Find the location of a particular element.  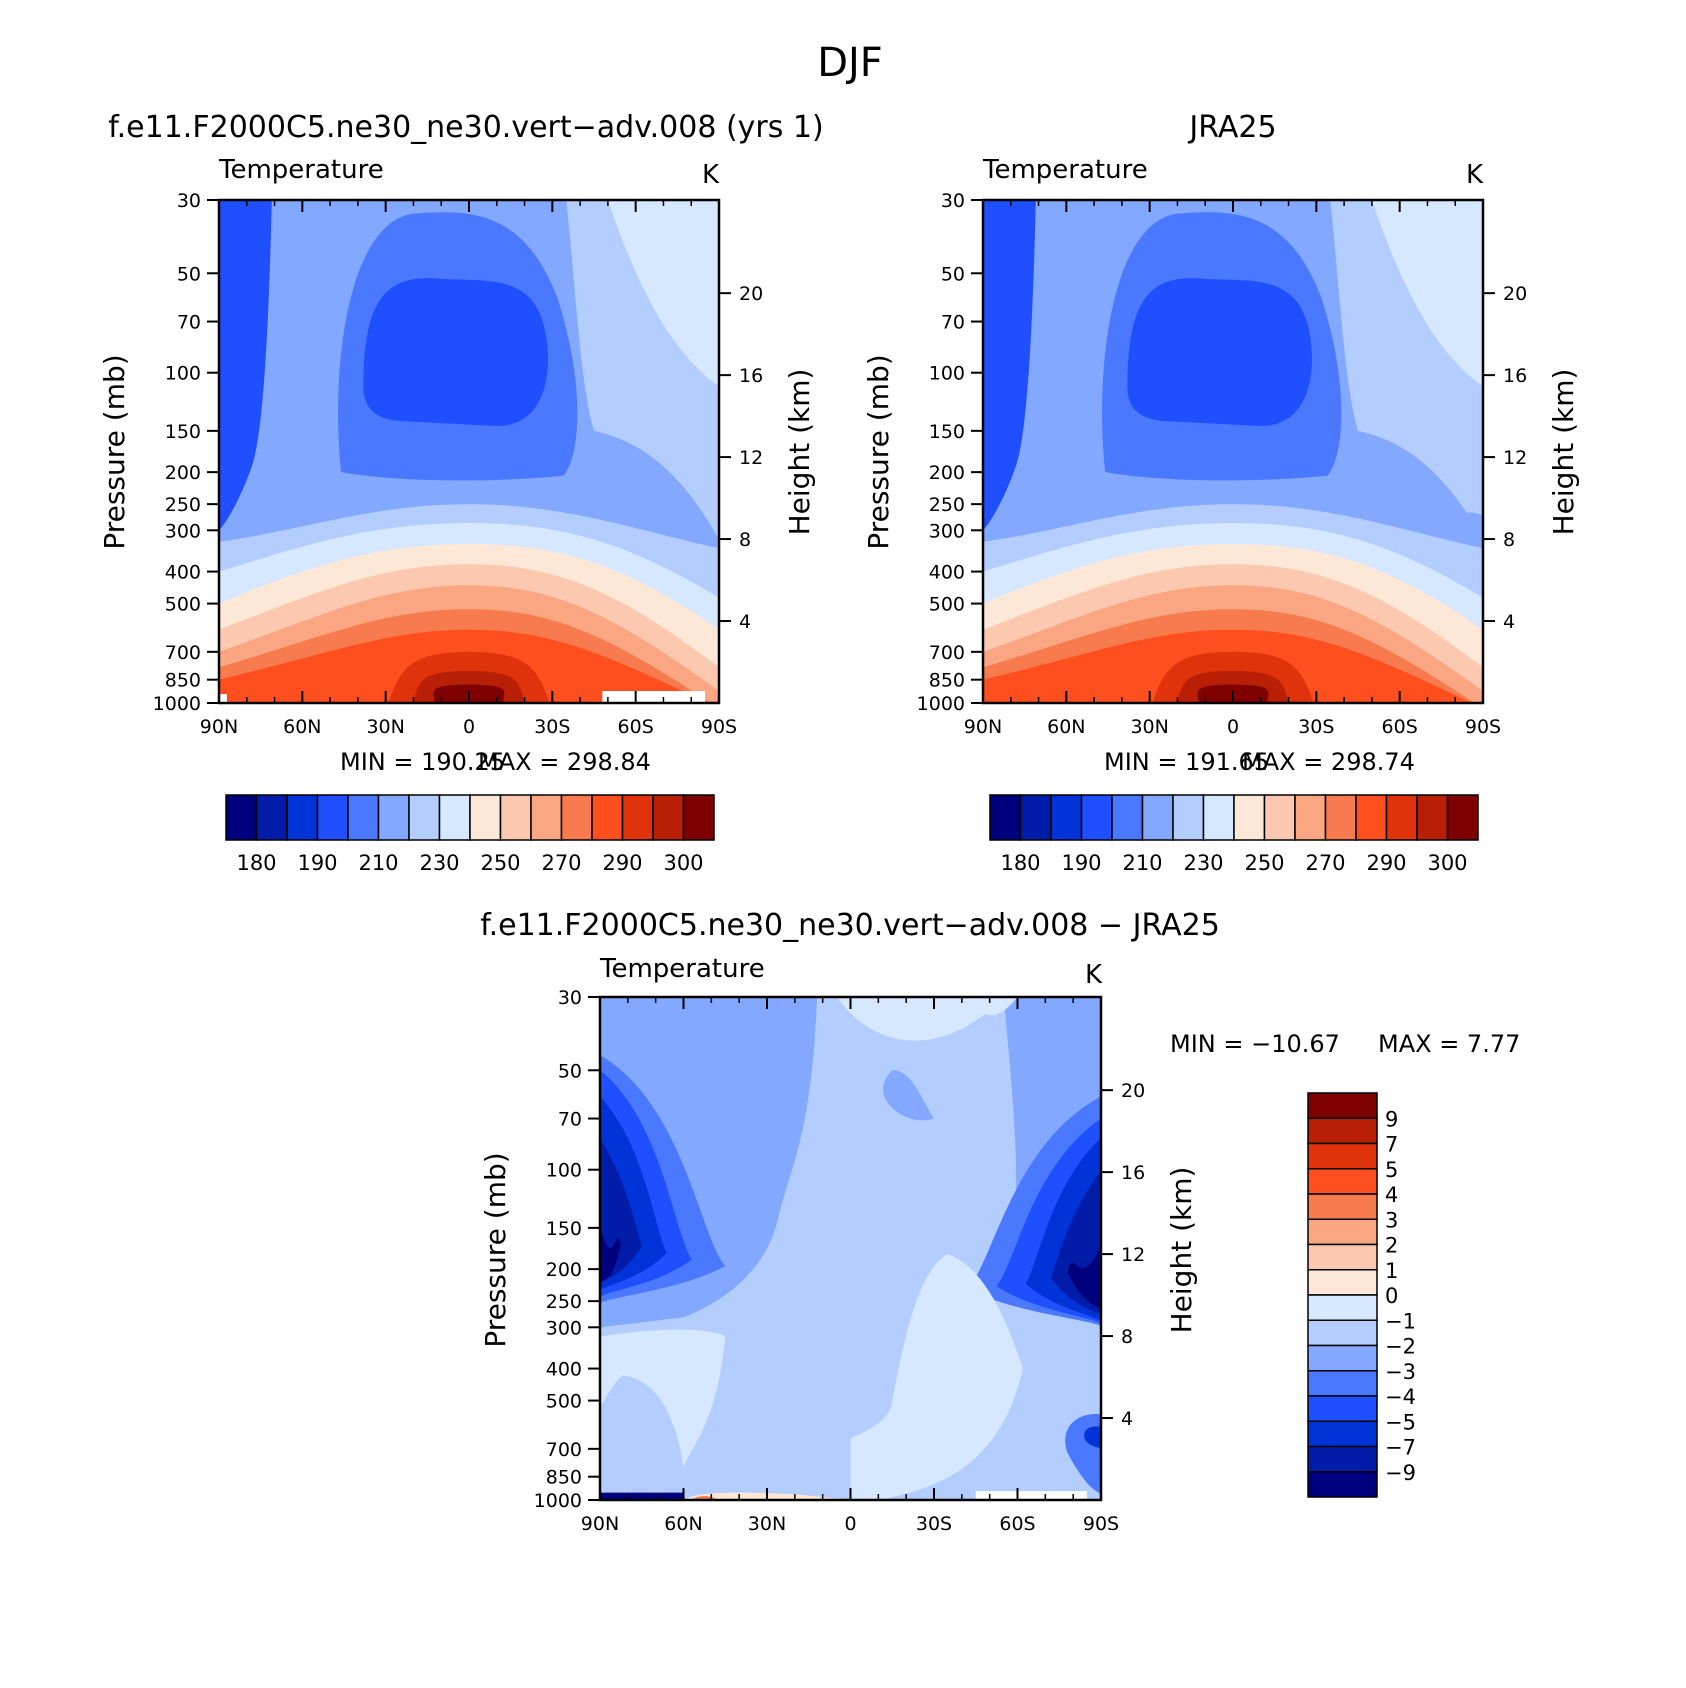

colorbar-label: 4 is located at coordinates (1391, 1195).